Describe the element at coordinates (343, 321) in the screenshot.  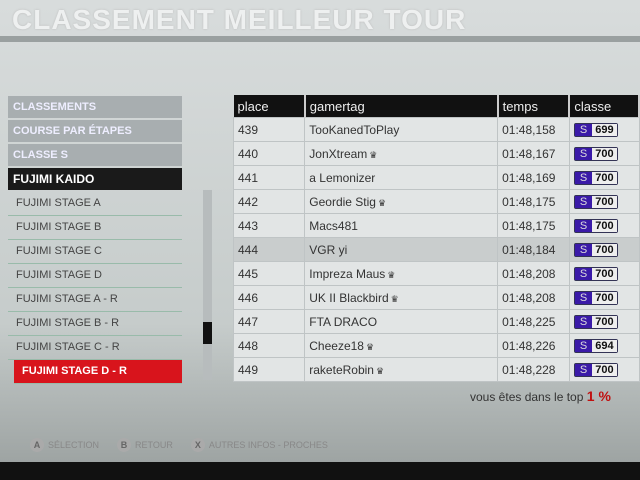
I see `gamertag: FTA DRACO` at that location.